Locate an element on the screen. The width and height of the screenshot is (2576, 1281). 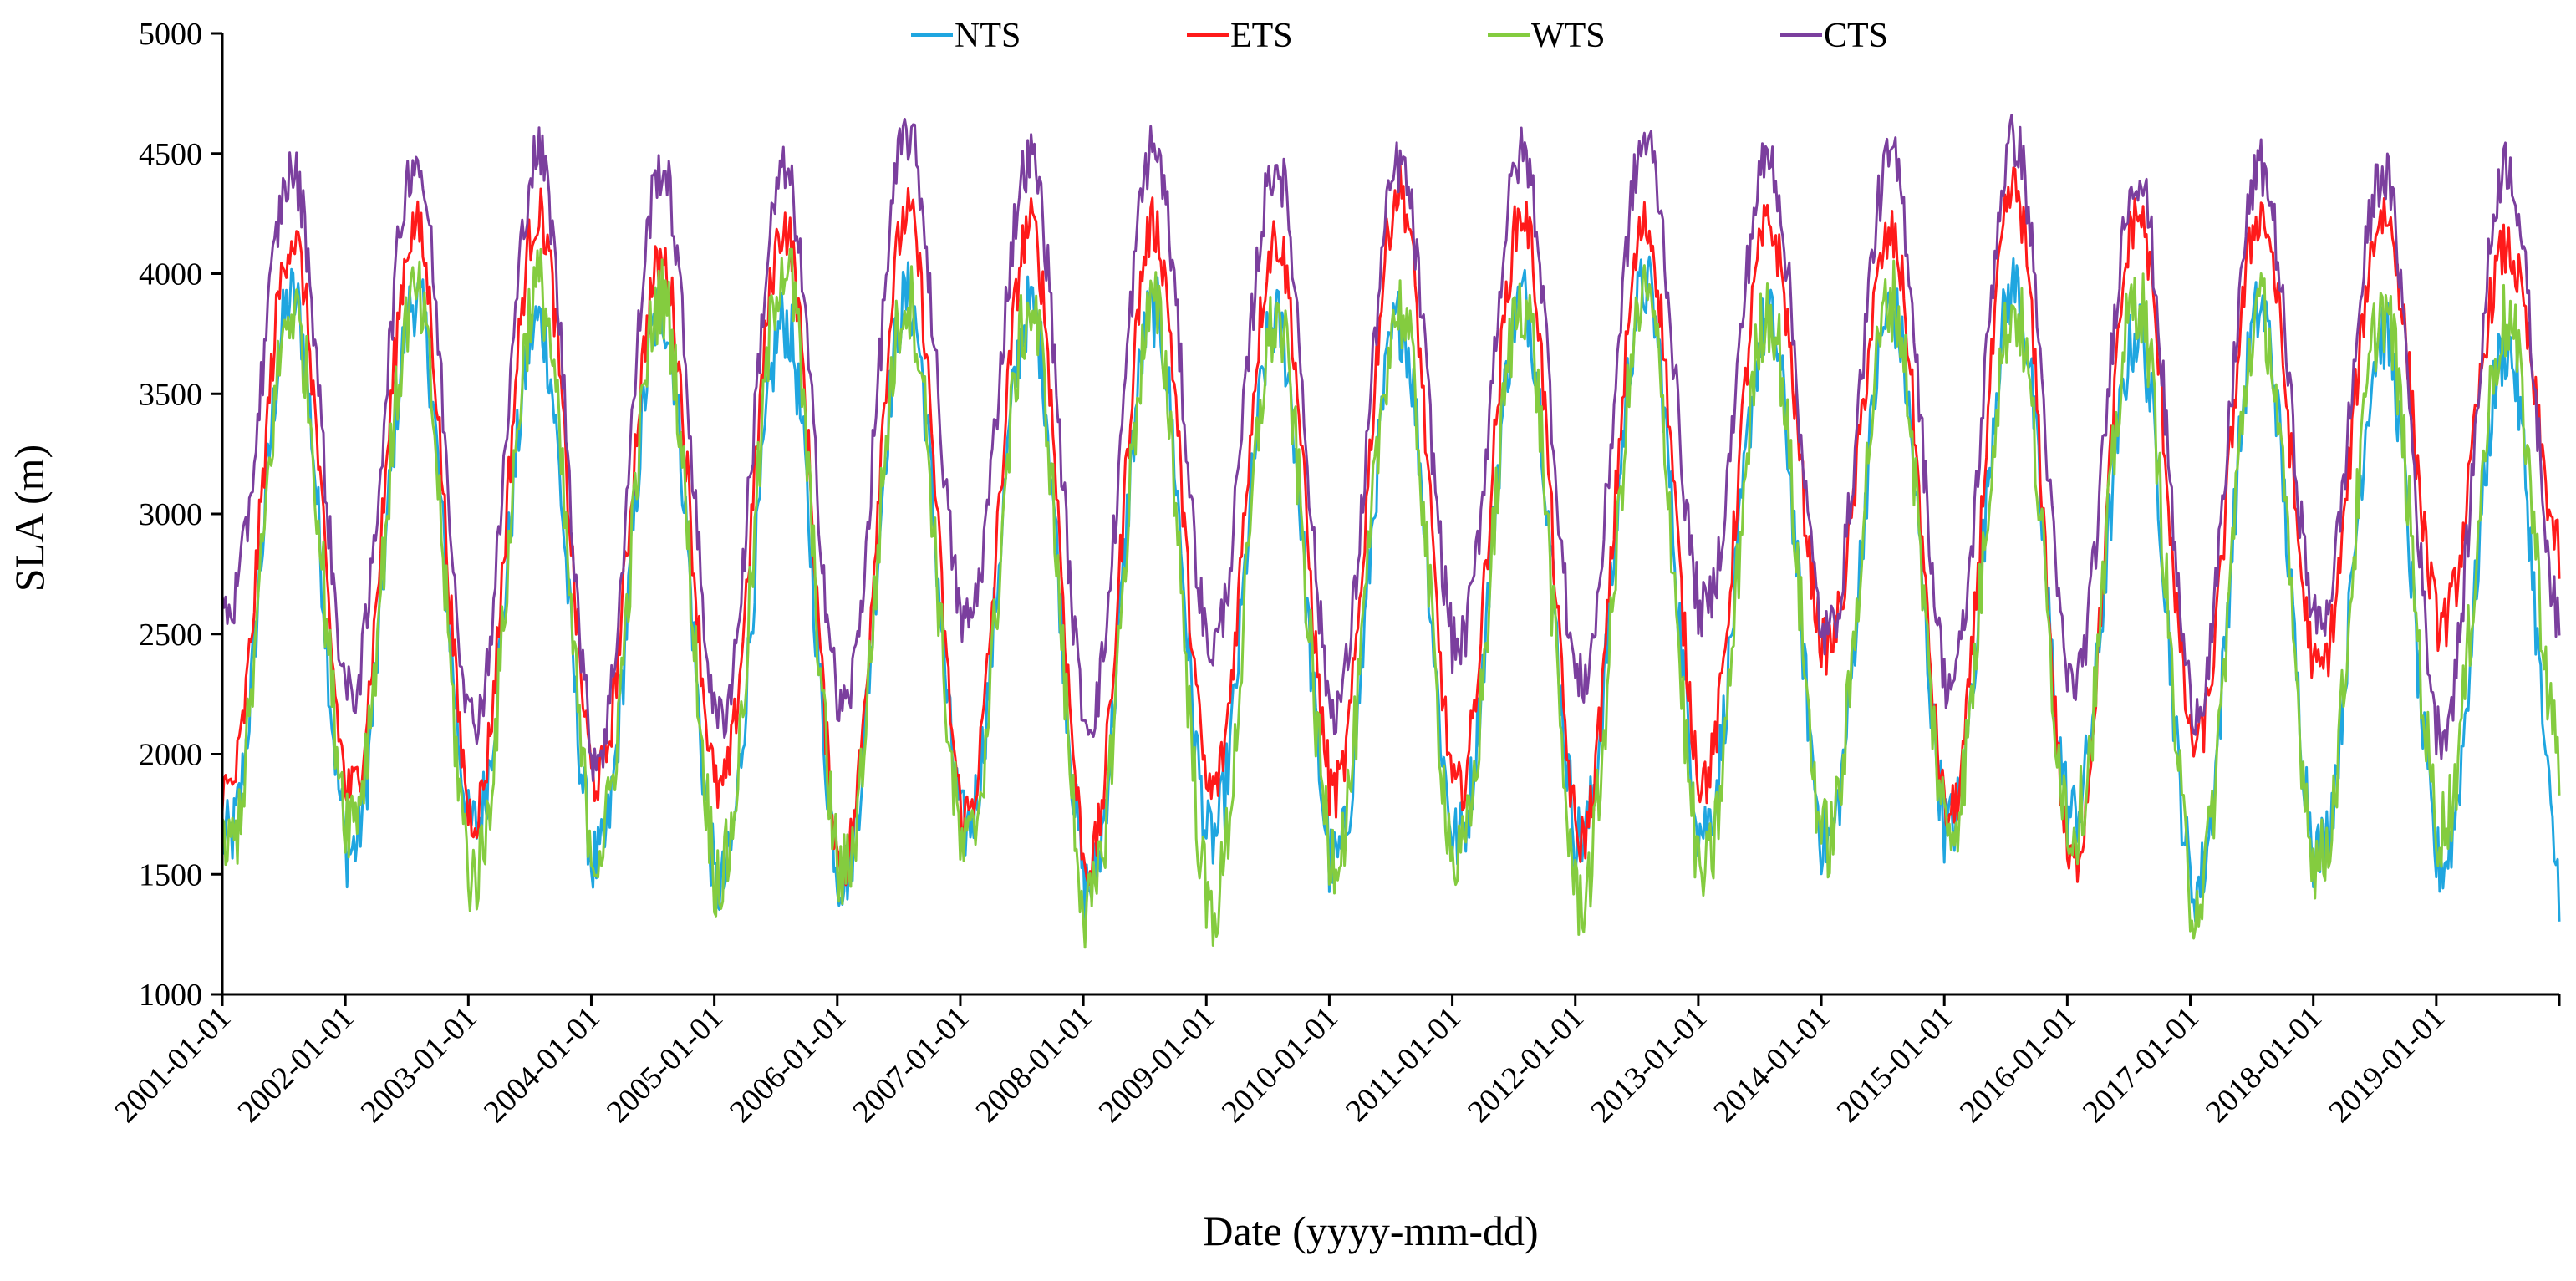
x-tick-label: 2002-01-01 is located at coordinates (295, 1065).